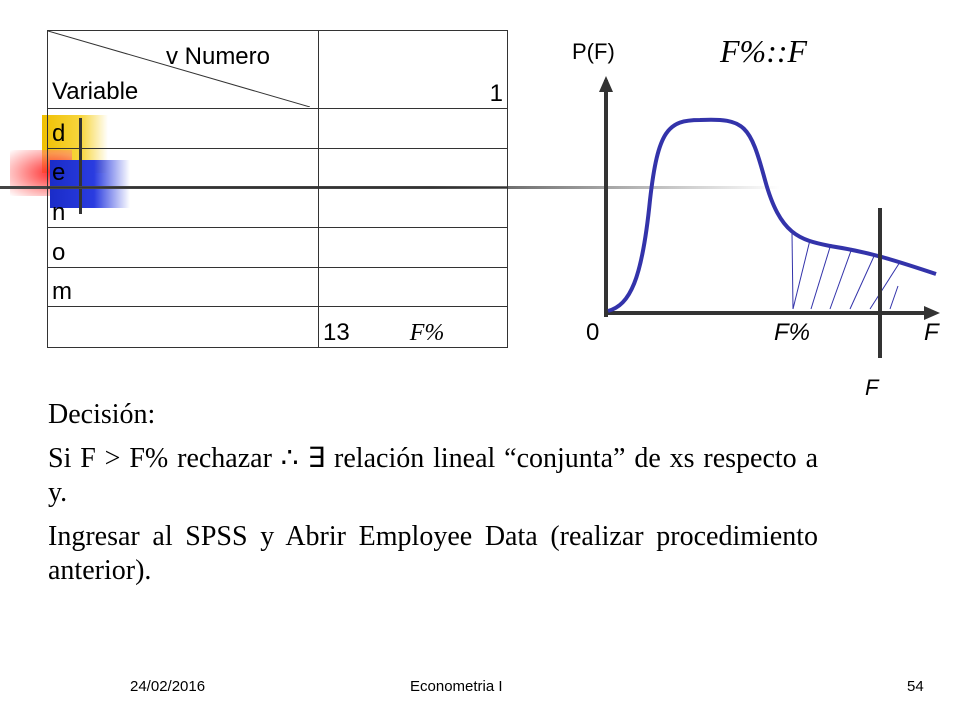  What do you see at coordinates (932, 332) in the screenshot?
I see `x-axis-label: F` at bounding box center [932, 332].